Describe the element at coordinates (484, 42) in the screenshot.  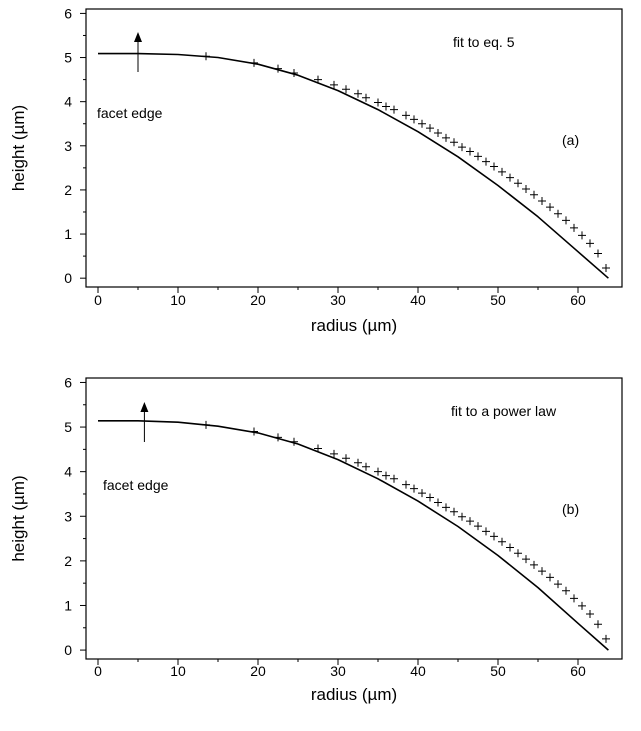
I see `fit-description: fit to eq. 5` at that location.